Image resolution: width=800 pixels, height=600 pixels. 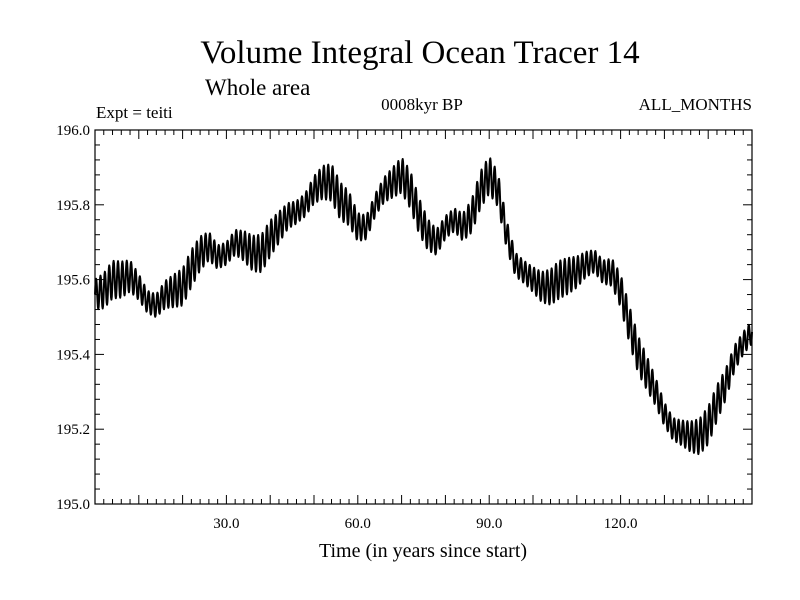 I want to click on chart-title: Volume Integral Ocean Tracer 14, so click(x=419, y=53).